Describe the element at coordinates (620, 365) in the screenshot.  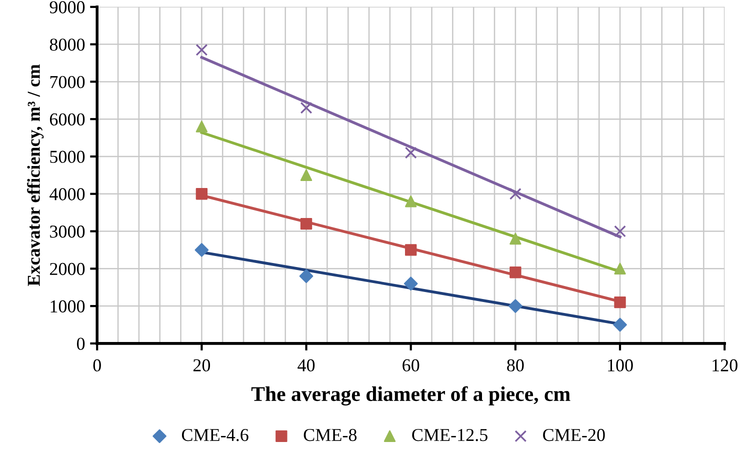
I see `x-tick-label: 100` at that location.